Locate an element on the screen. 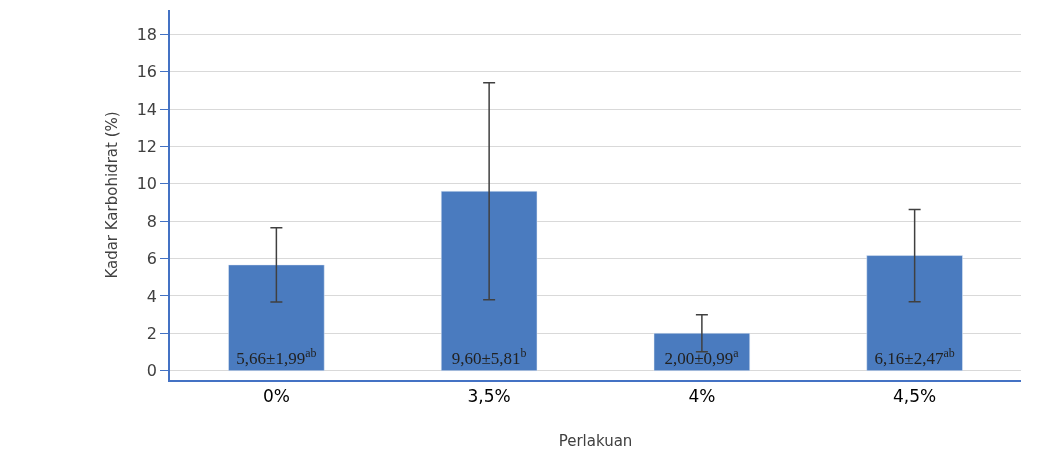 The width and height of the screenshot is (1046, 460). y-tick-label: 0 is located at coordinates (152, 371).